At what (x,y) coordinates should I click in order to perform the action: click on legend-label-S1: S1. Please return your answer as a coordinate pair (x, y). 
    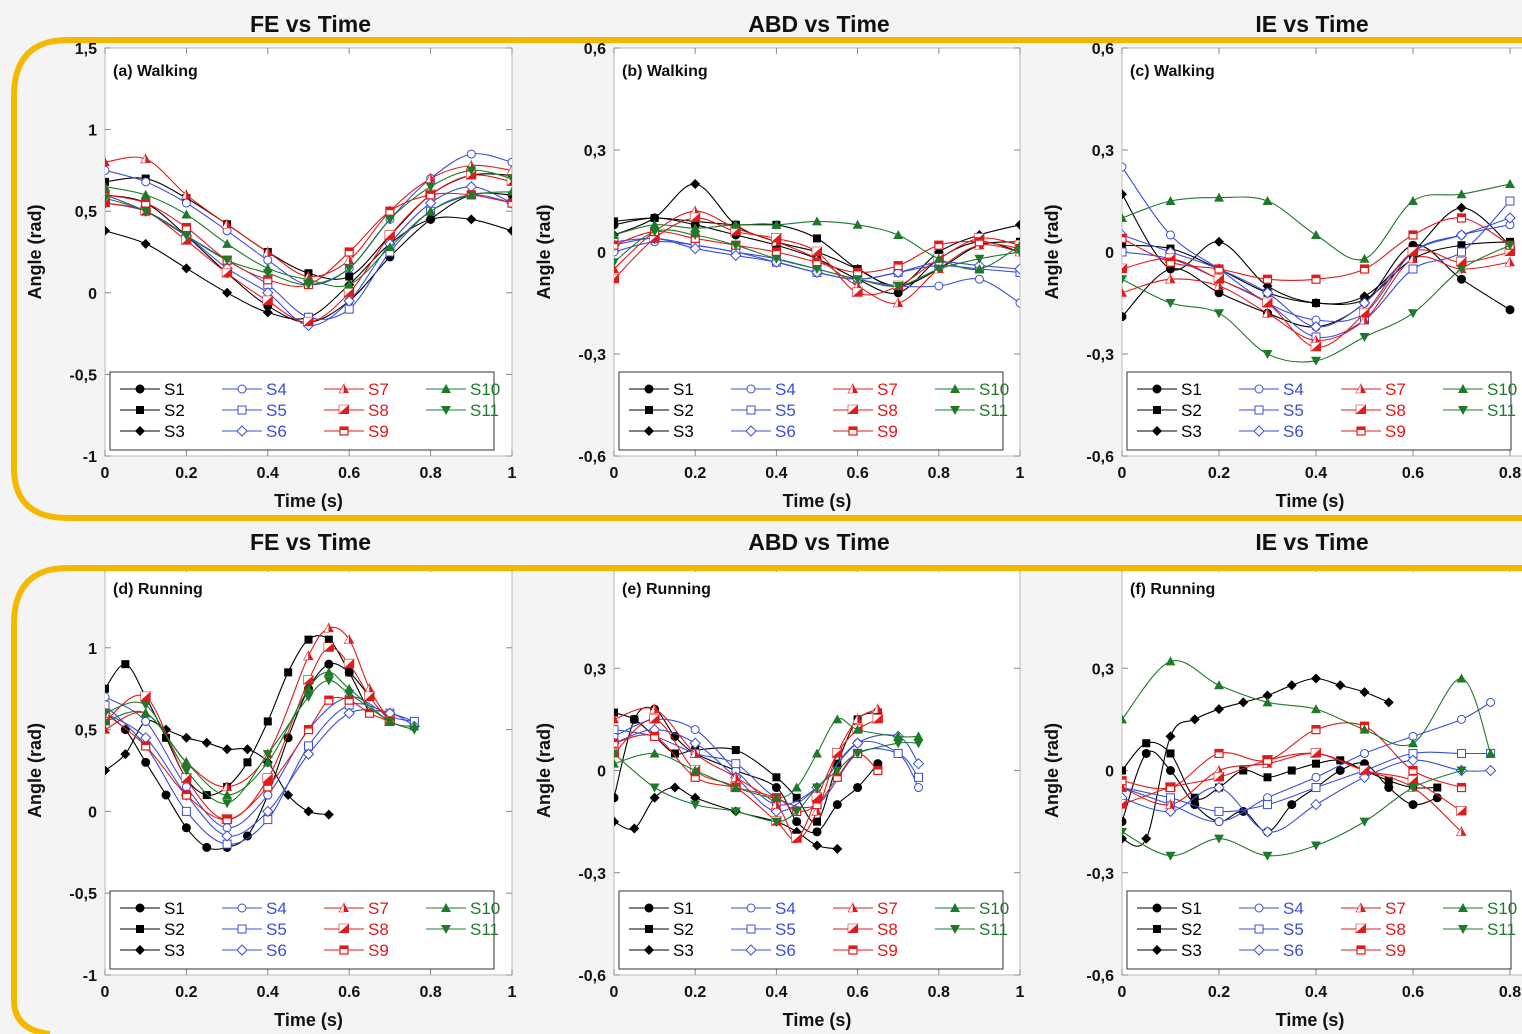
    Looking at the image, I should click on (174, 908).